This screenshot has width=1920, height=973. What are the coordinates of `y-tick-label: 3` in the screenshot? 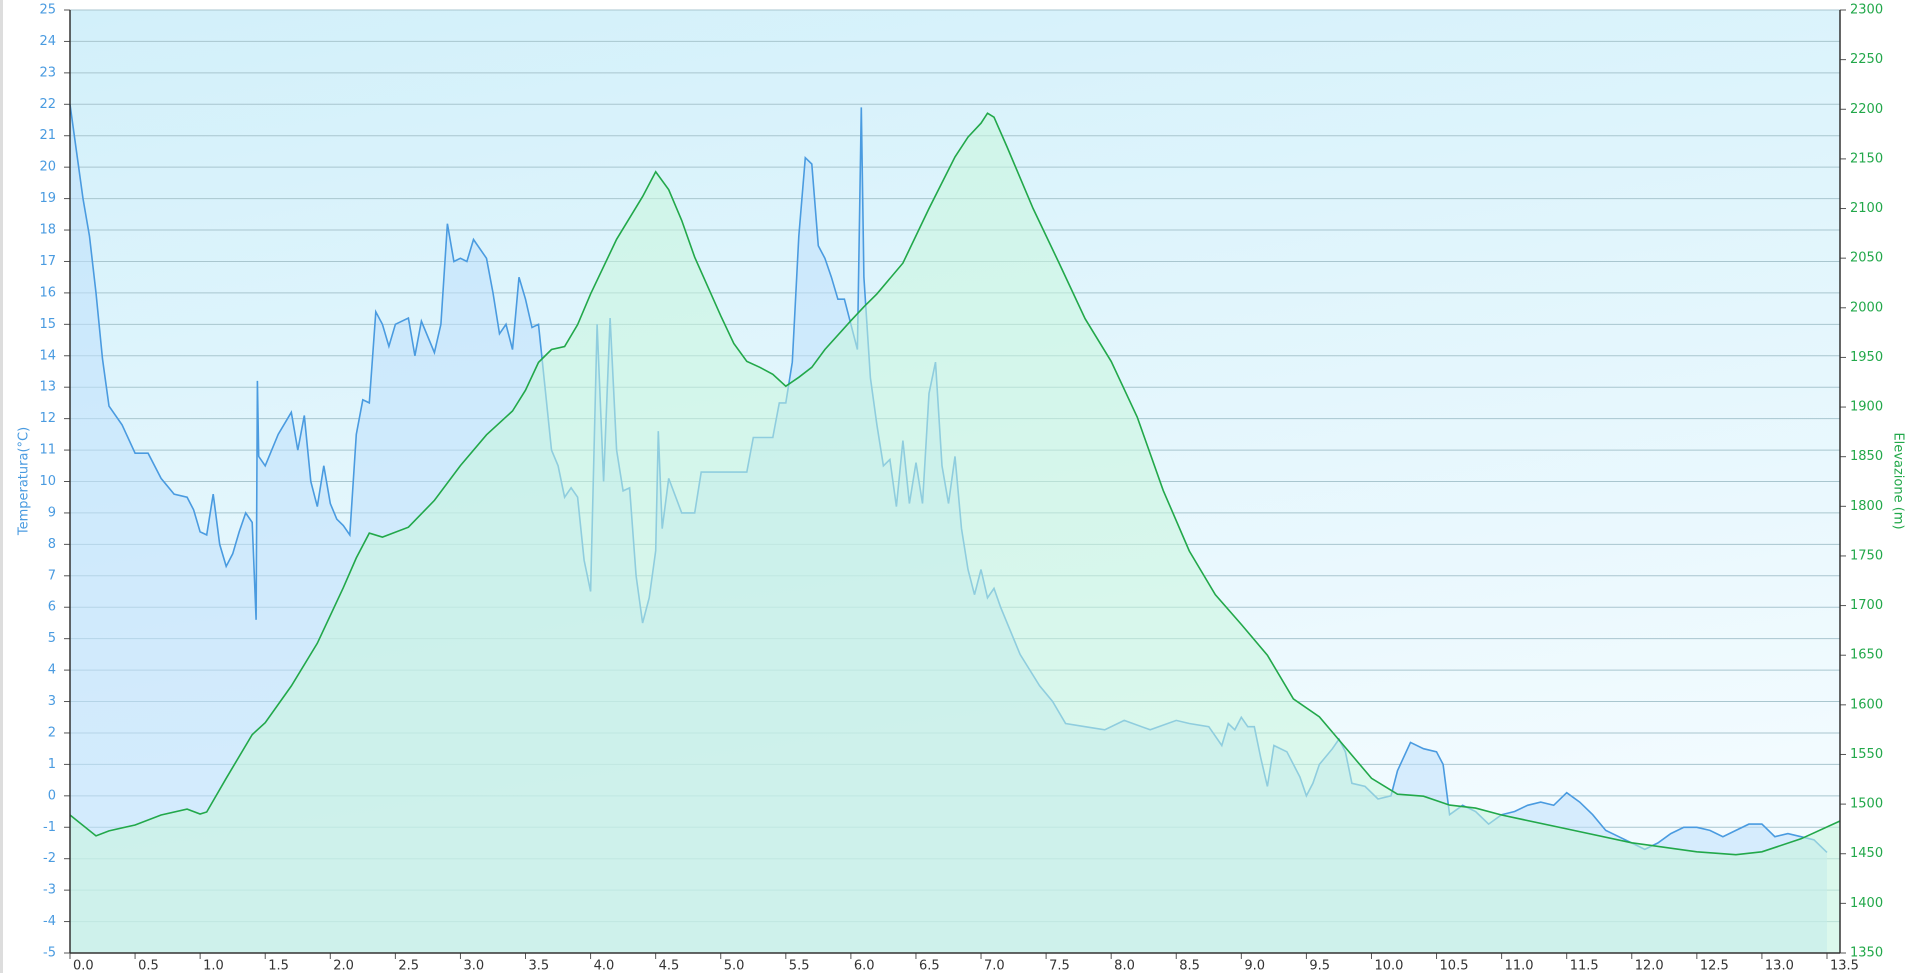 It's located at (52, 701).